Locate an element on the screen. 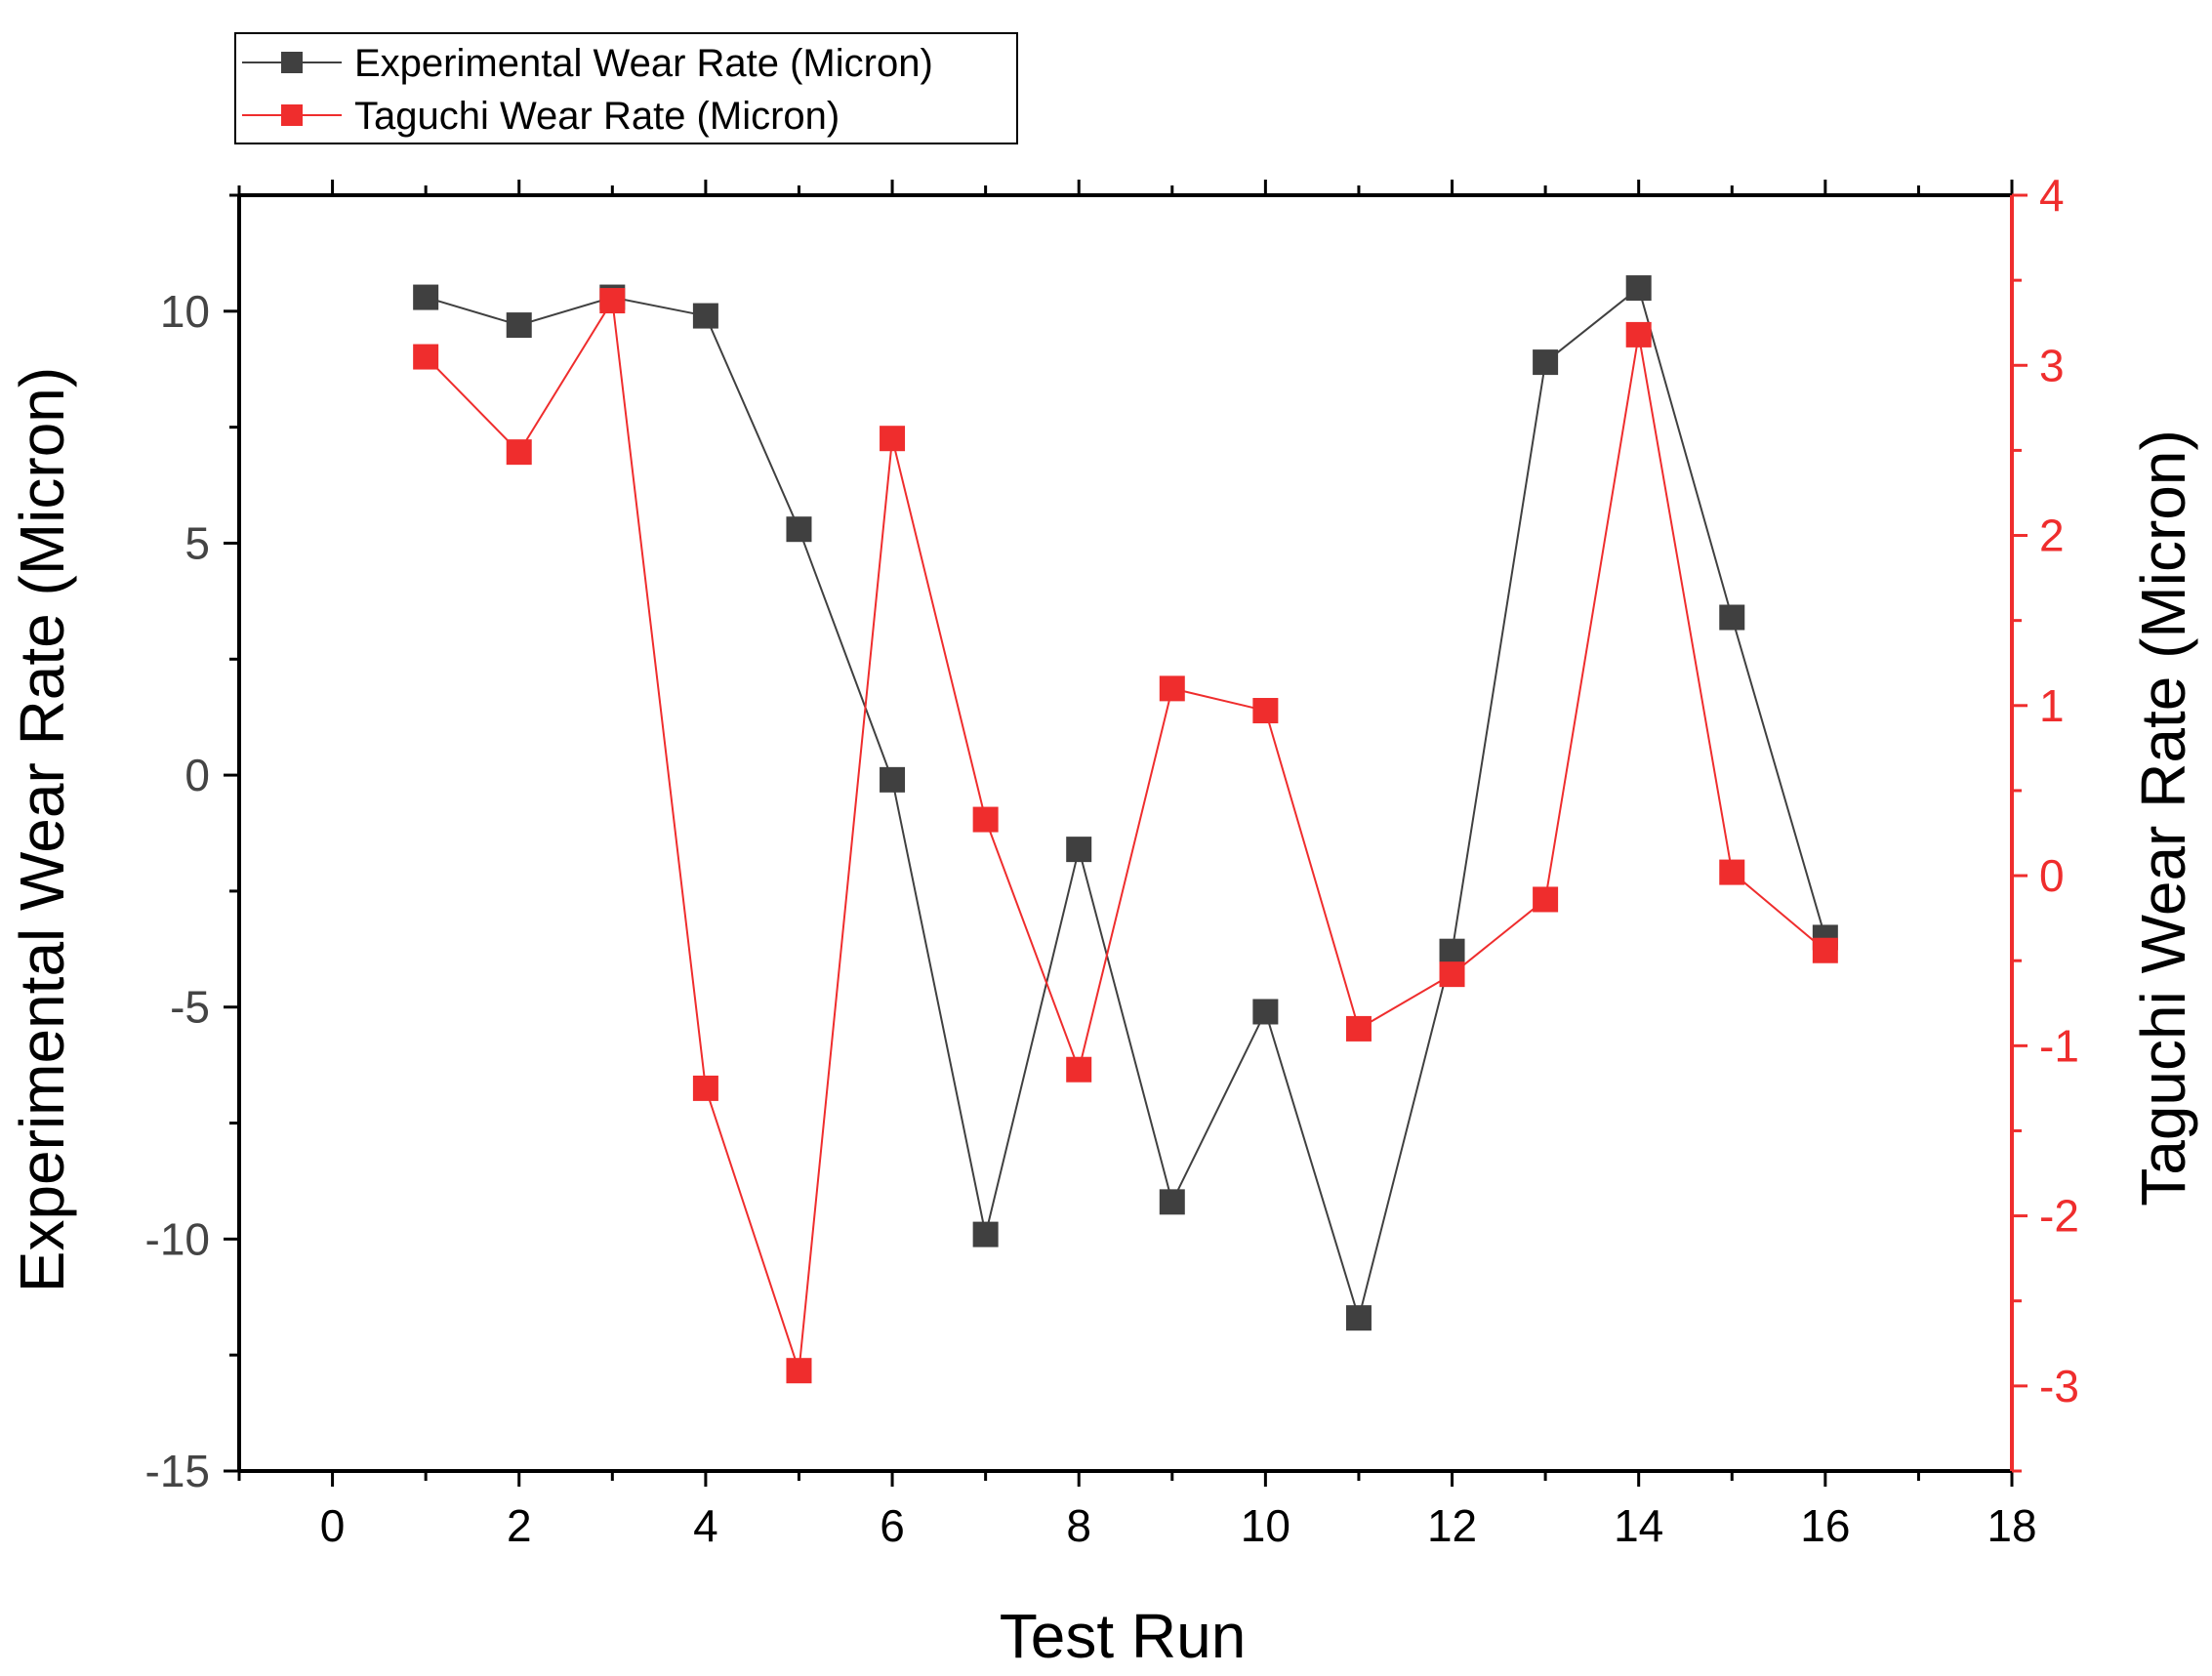 Image resolution: width=2212 pixels, height=1676 pixels. x-tick-label: 8 is located at coordinates (1078, 1525).